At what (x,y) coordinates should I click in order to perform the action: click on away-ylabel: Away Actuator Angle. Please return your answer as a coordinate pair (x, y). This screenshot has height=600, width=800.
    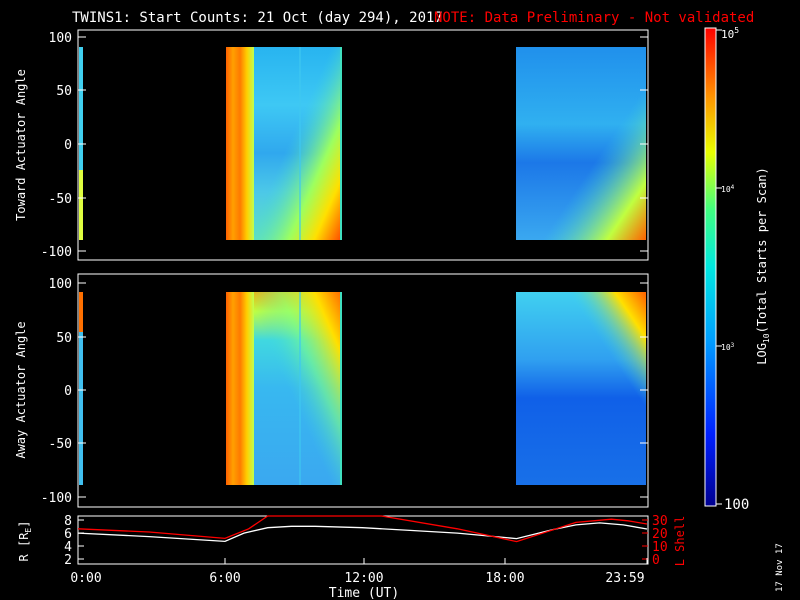
    Looking at the image, I should click on (21, 389).